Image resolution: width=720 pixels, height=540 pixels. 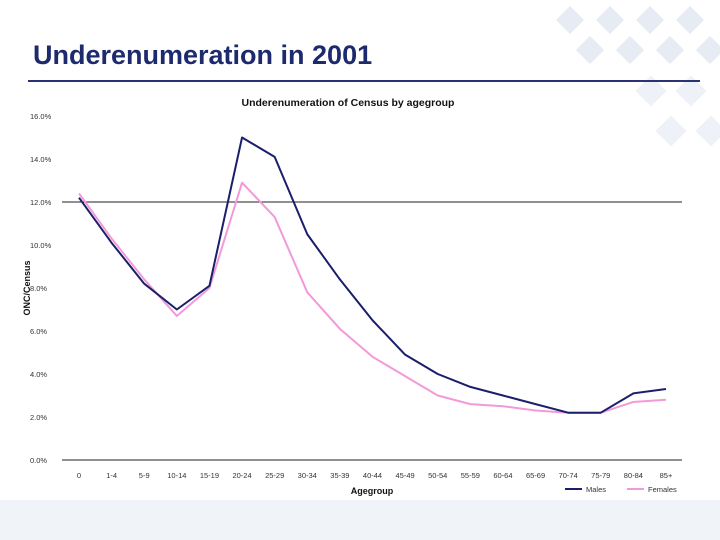 I want to click on y-axis-label: ONC/Census, so click(x=27, y=287).